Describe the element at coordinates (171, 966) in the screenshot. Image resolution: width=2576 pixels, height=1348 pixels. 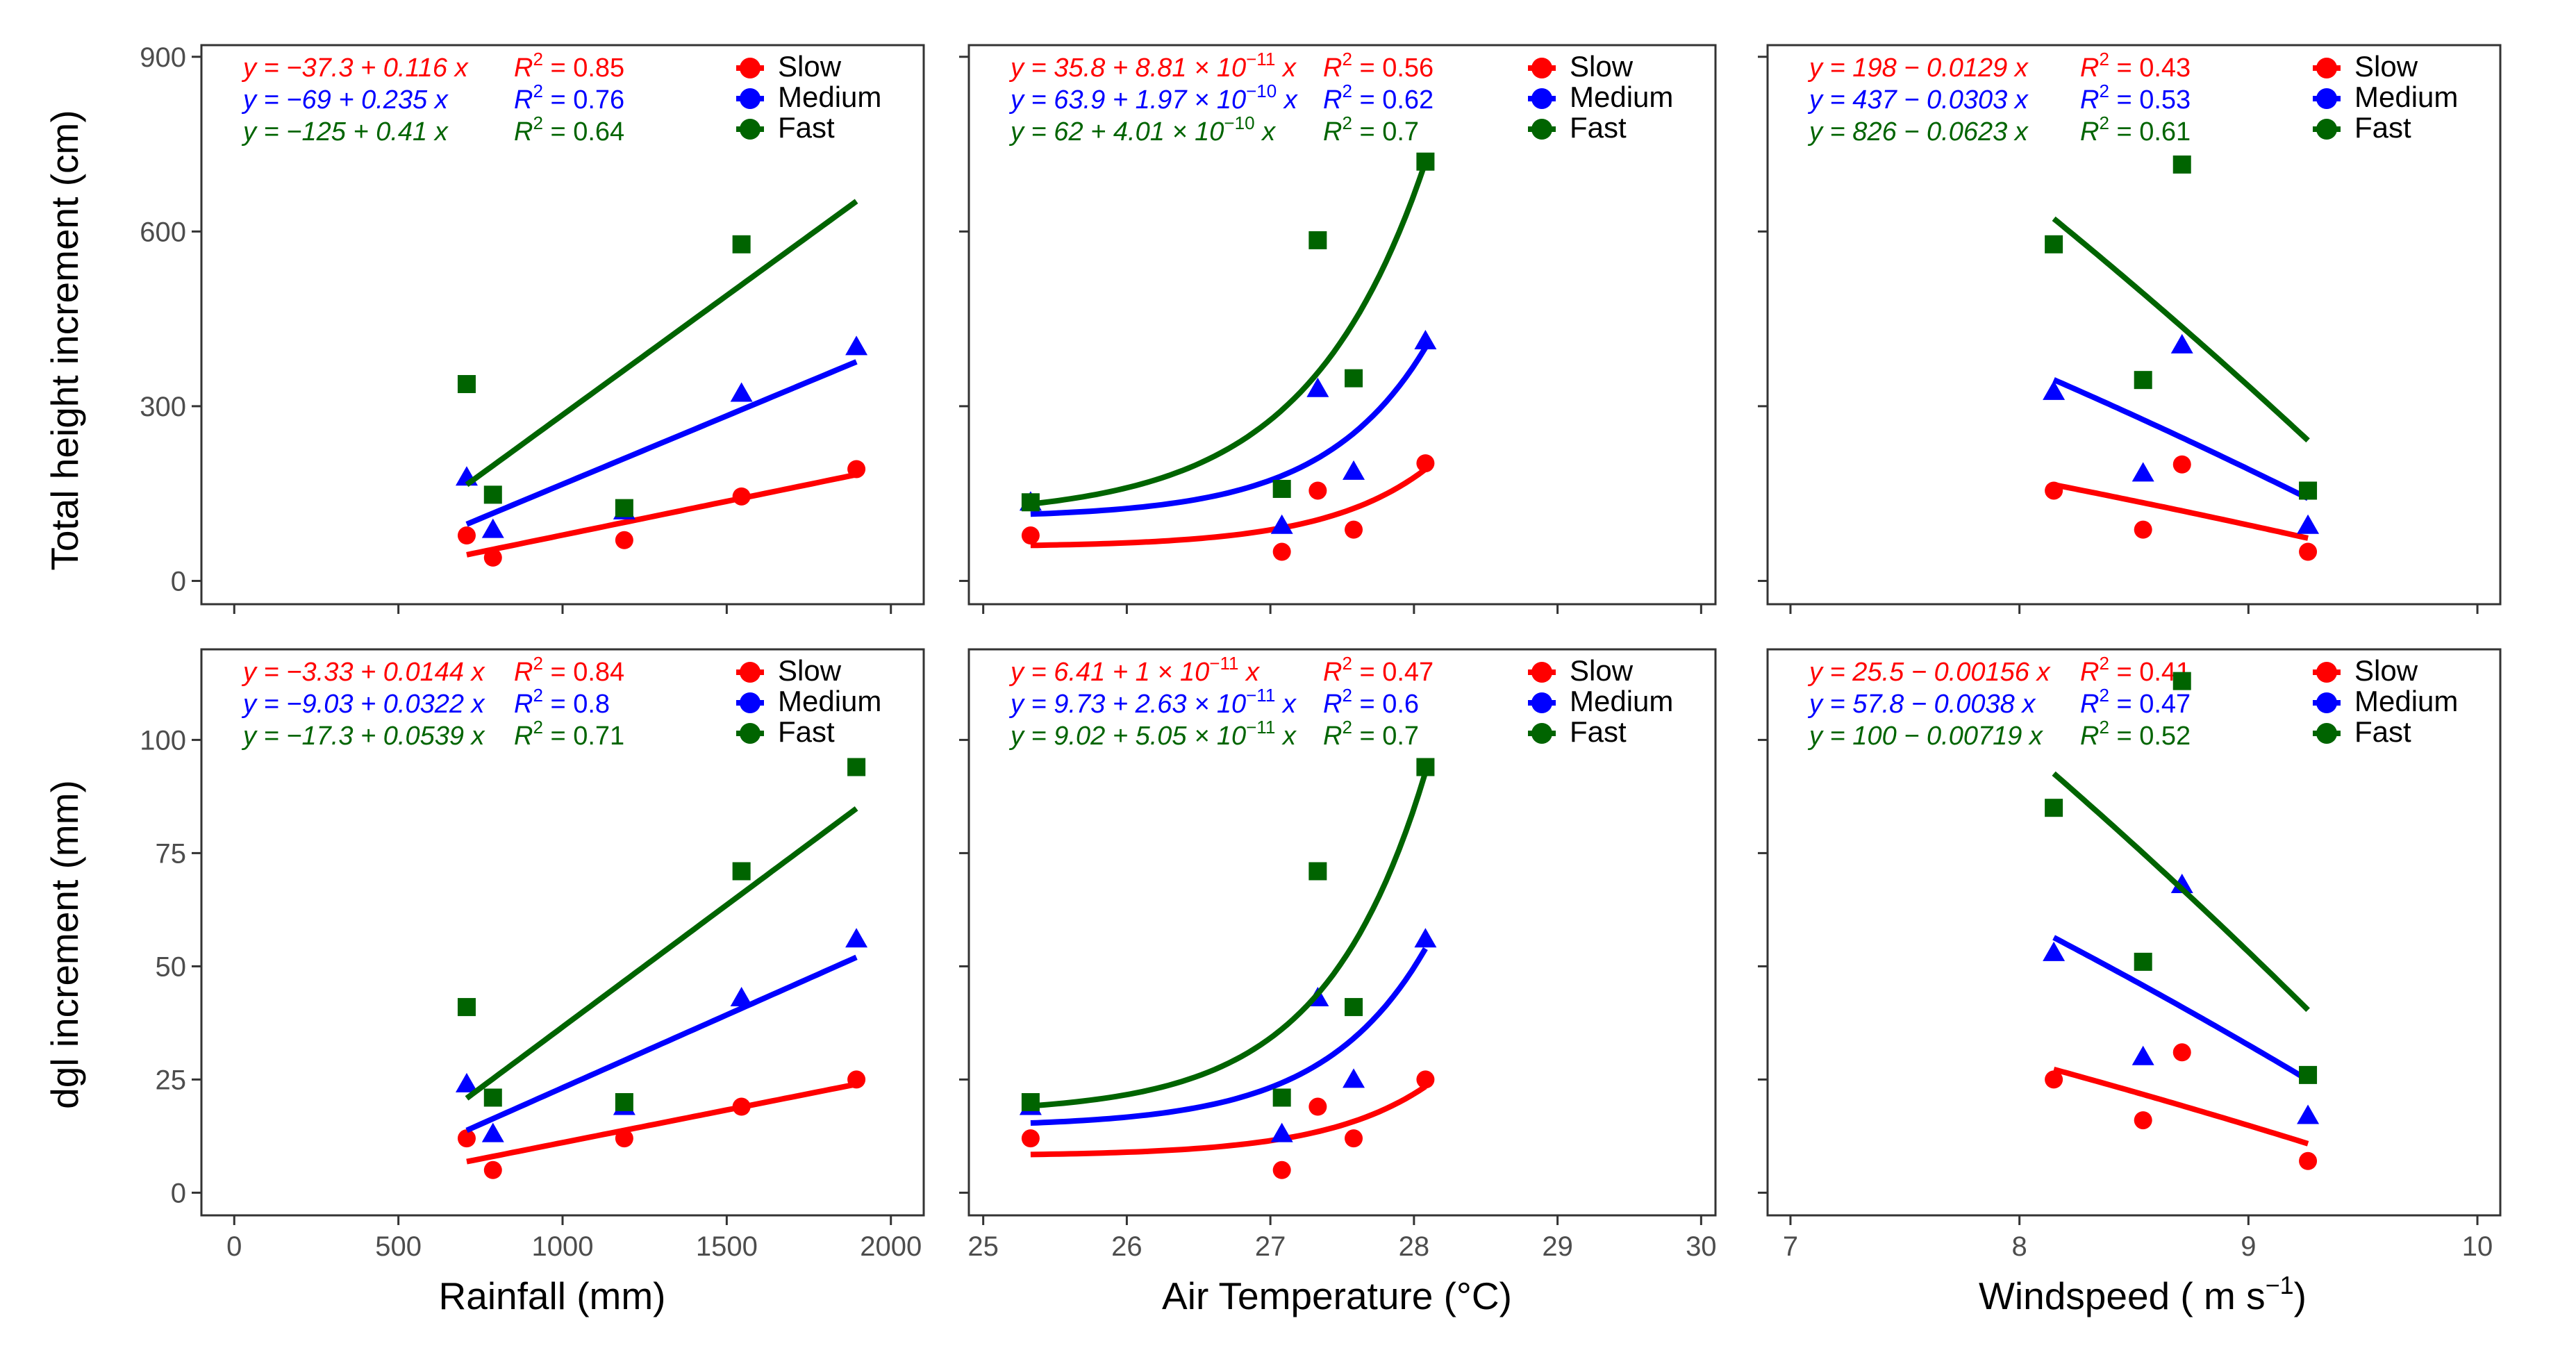
I see `y-tick-label: 50` at that location.